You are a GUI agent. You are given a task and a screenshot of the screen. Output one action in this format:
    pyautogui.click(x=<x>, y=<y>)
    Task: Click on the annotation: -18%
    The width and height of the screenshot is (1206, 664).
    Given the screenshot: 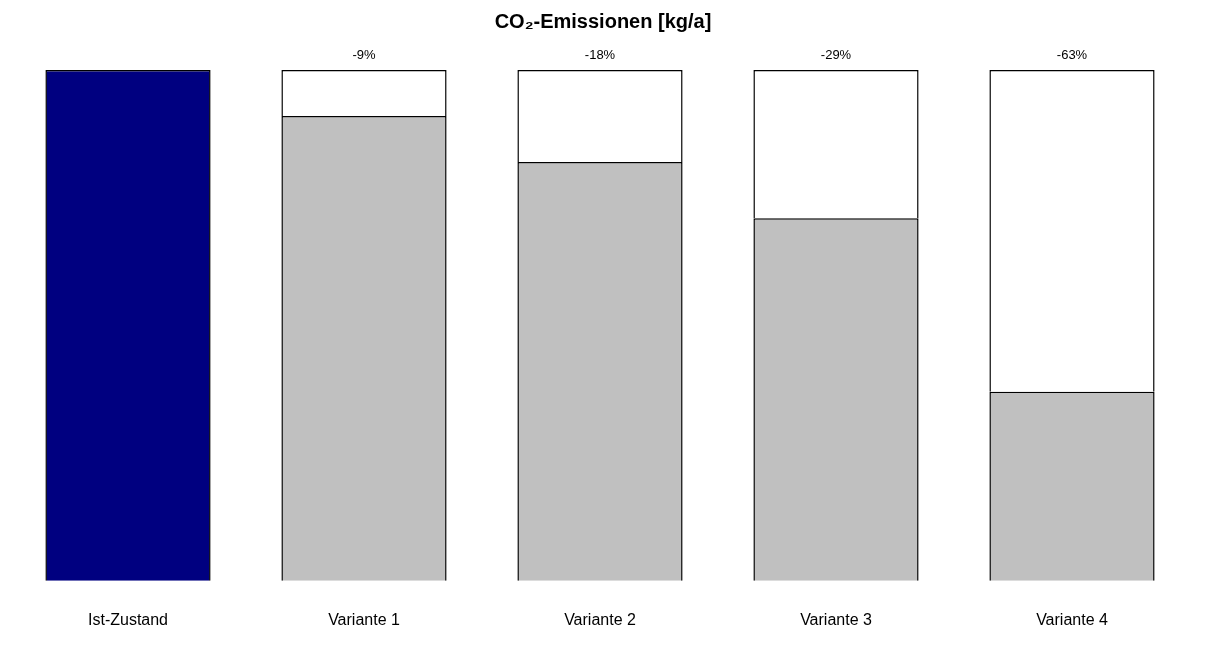 What is the action you would take?
    pyautogui.click(x=600, y=55)
    